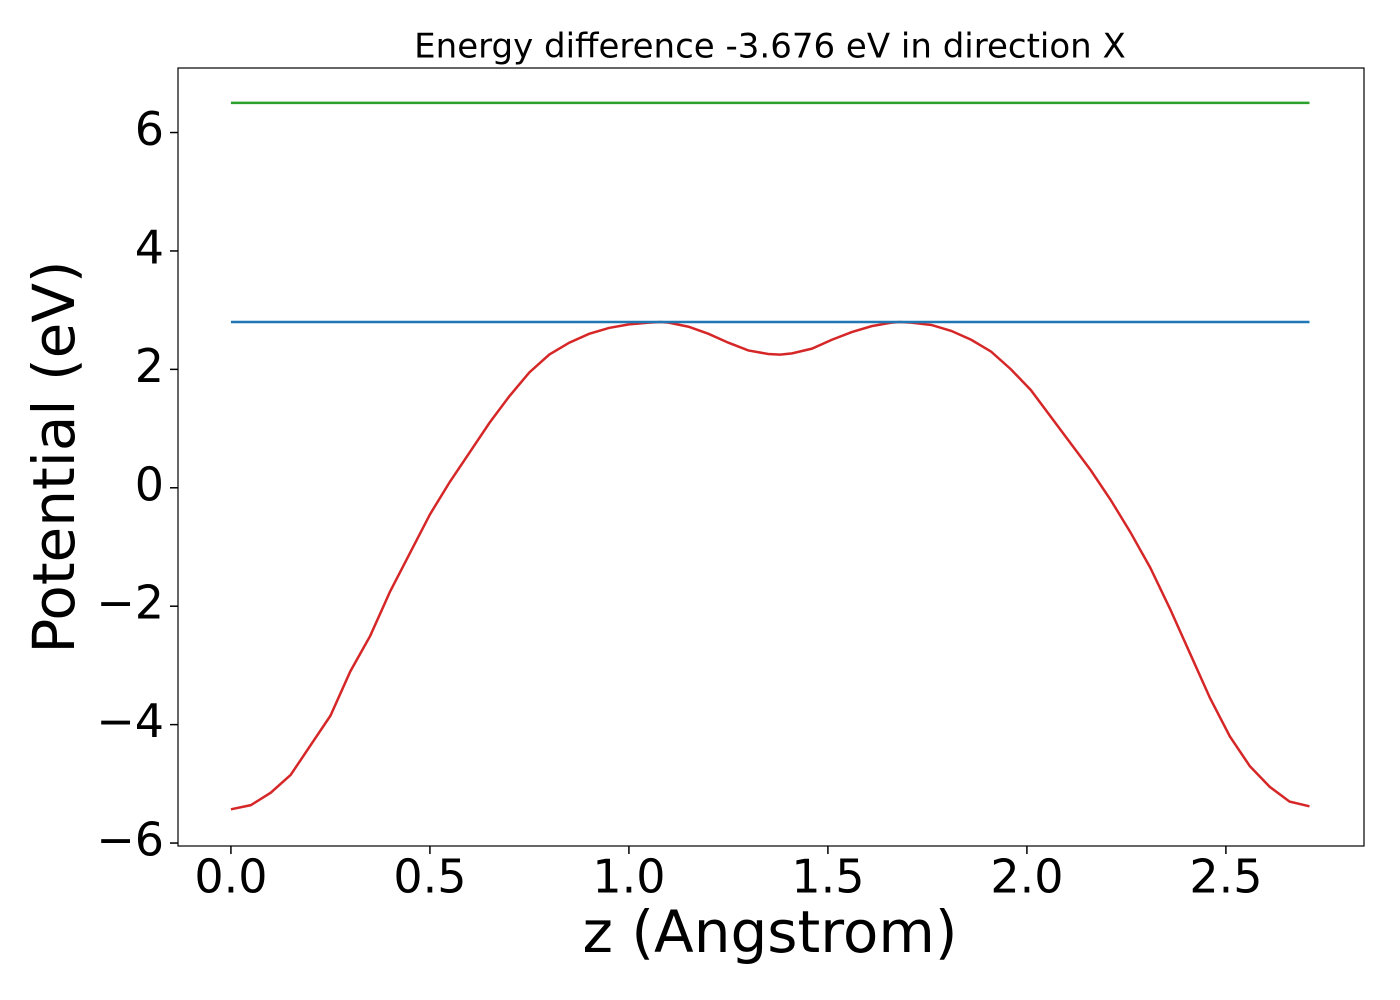  I want to click on y-tick-label: −4, so click(130, 721).